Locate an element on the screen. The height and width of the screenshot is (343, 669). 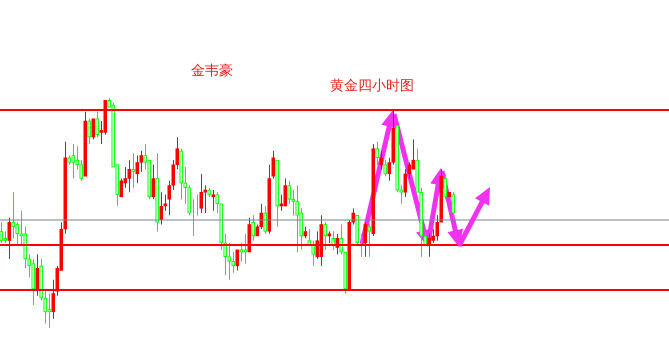
chart-title: 黄金四小时图 is located at coordinates (372, 86).